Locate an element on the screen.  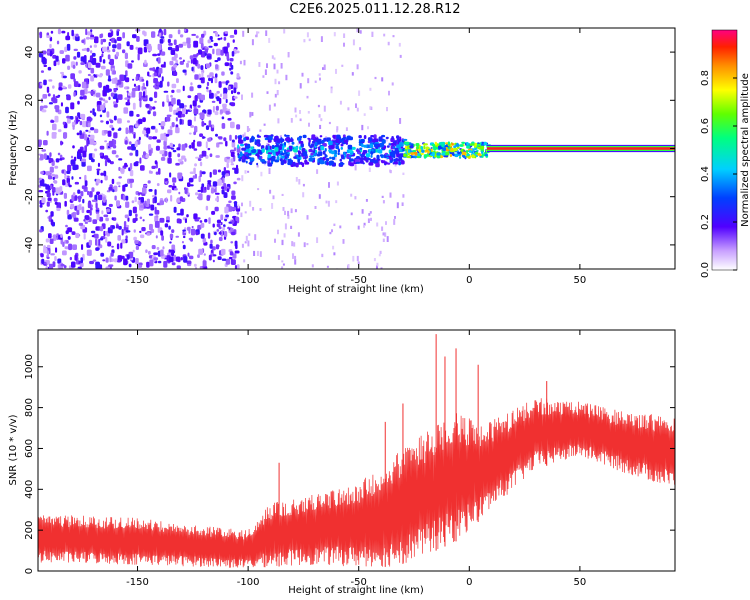
spectrogram-y-axis-label: Frequency (Hz) is located at coordinates (13, 148).